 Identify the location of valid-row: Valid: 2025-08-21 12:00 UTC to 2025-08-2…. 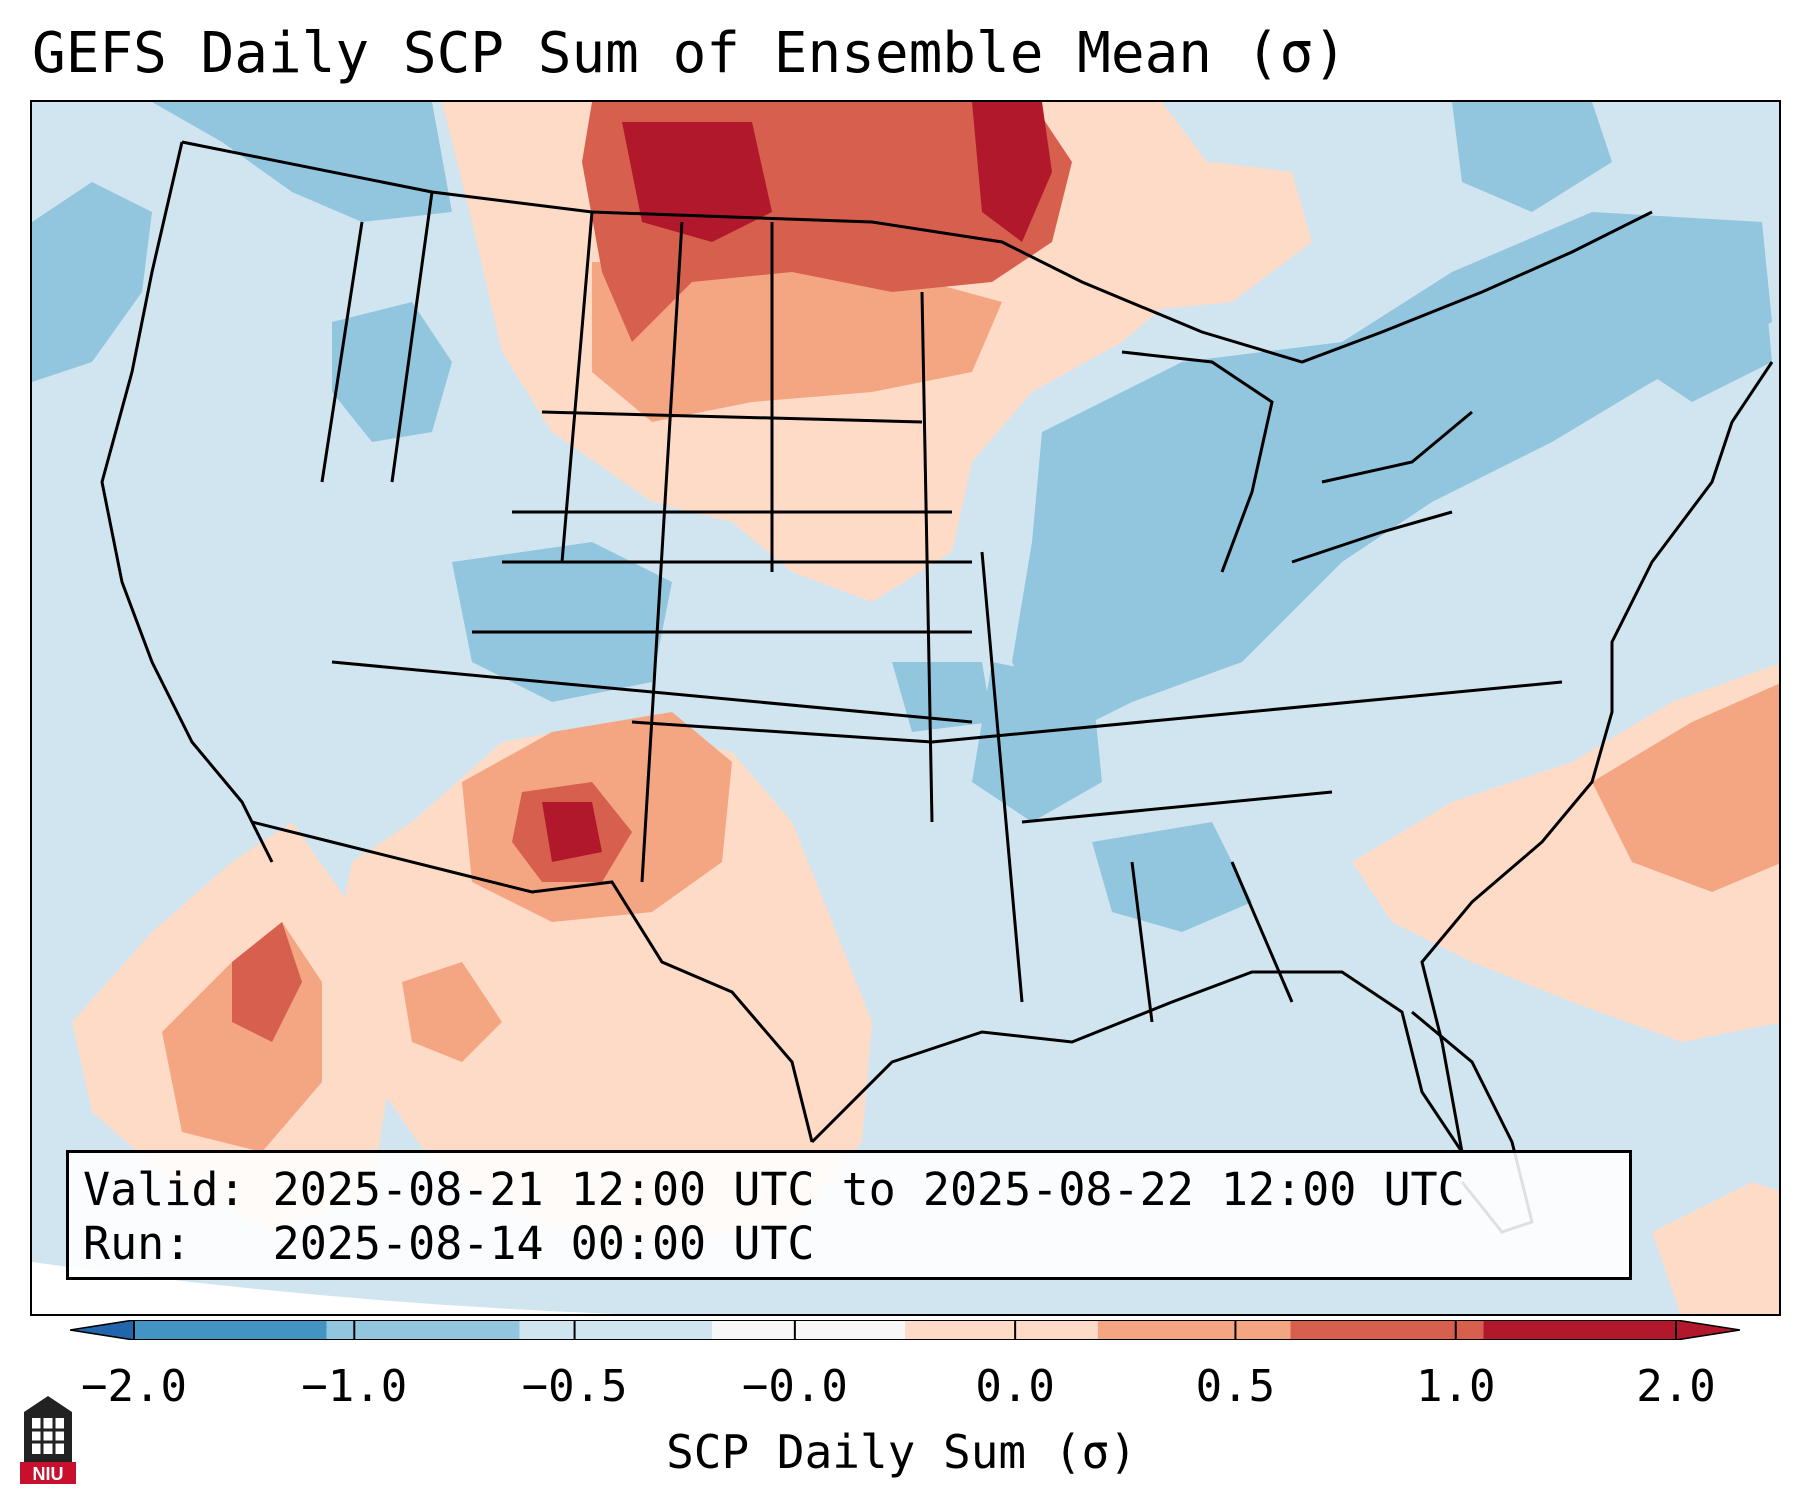
(856, 1190).